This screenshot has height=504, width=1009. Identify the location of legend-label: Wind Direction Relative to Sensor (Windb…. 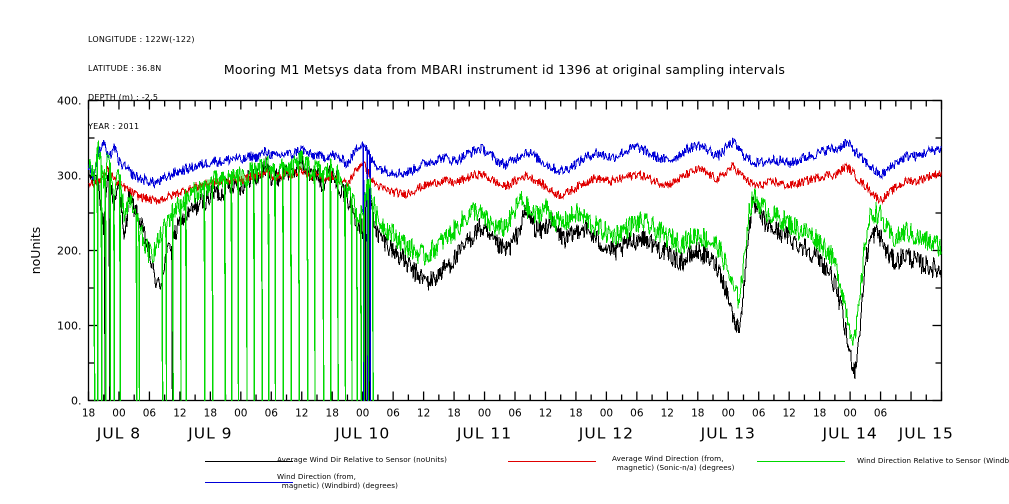
(933, 460).